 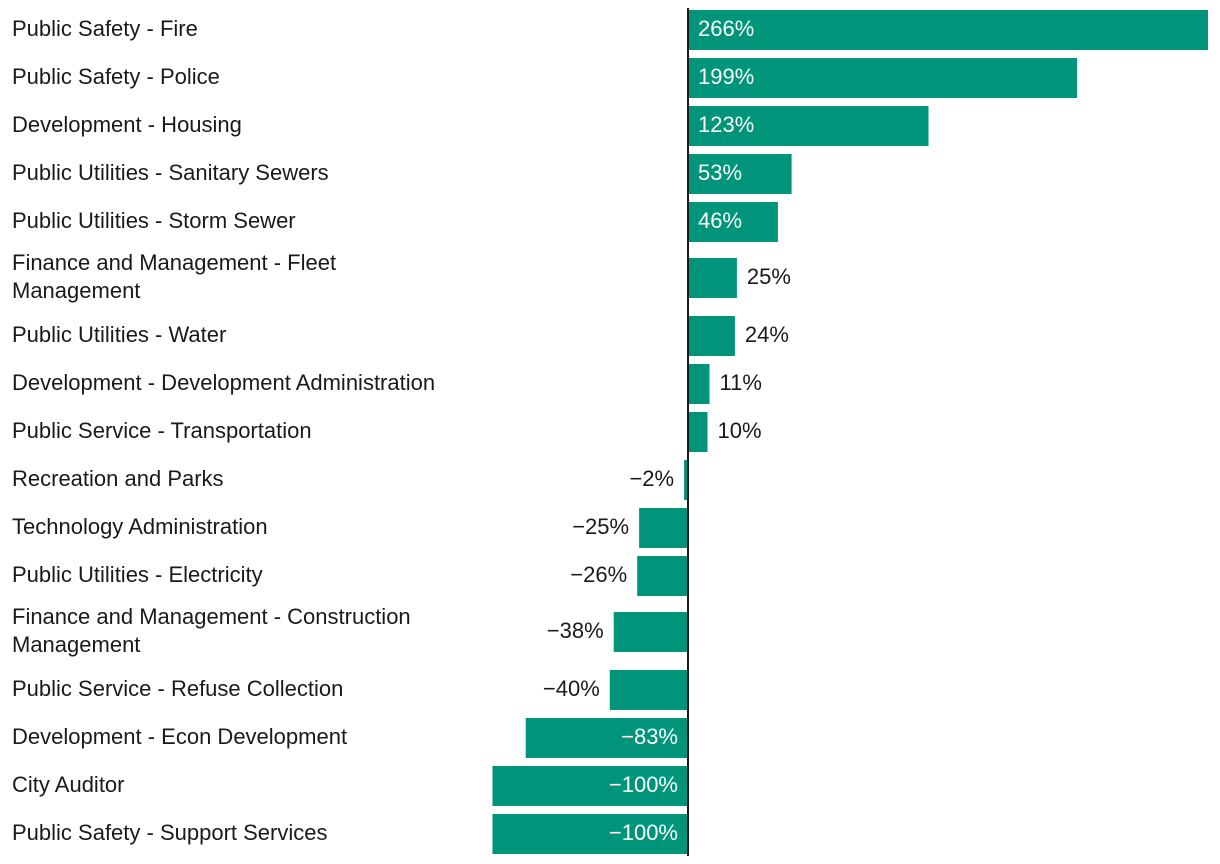 I want to click on category-label-line: Development - Econ Development, so click(x=179, y=736).